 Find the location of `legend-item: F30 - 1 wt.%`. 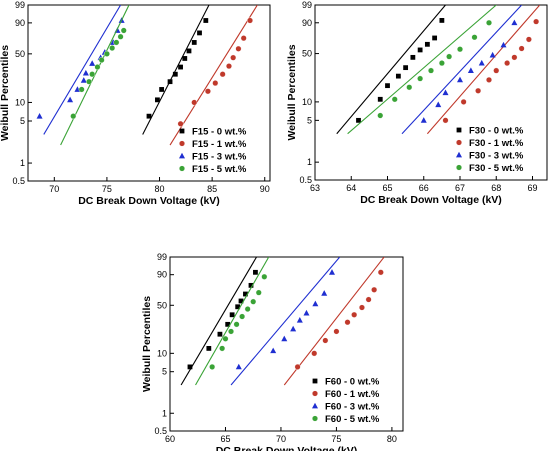

legend-item: F30 - 1 wt.% is located at coordinates (490, 143).